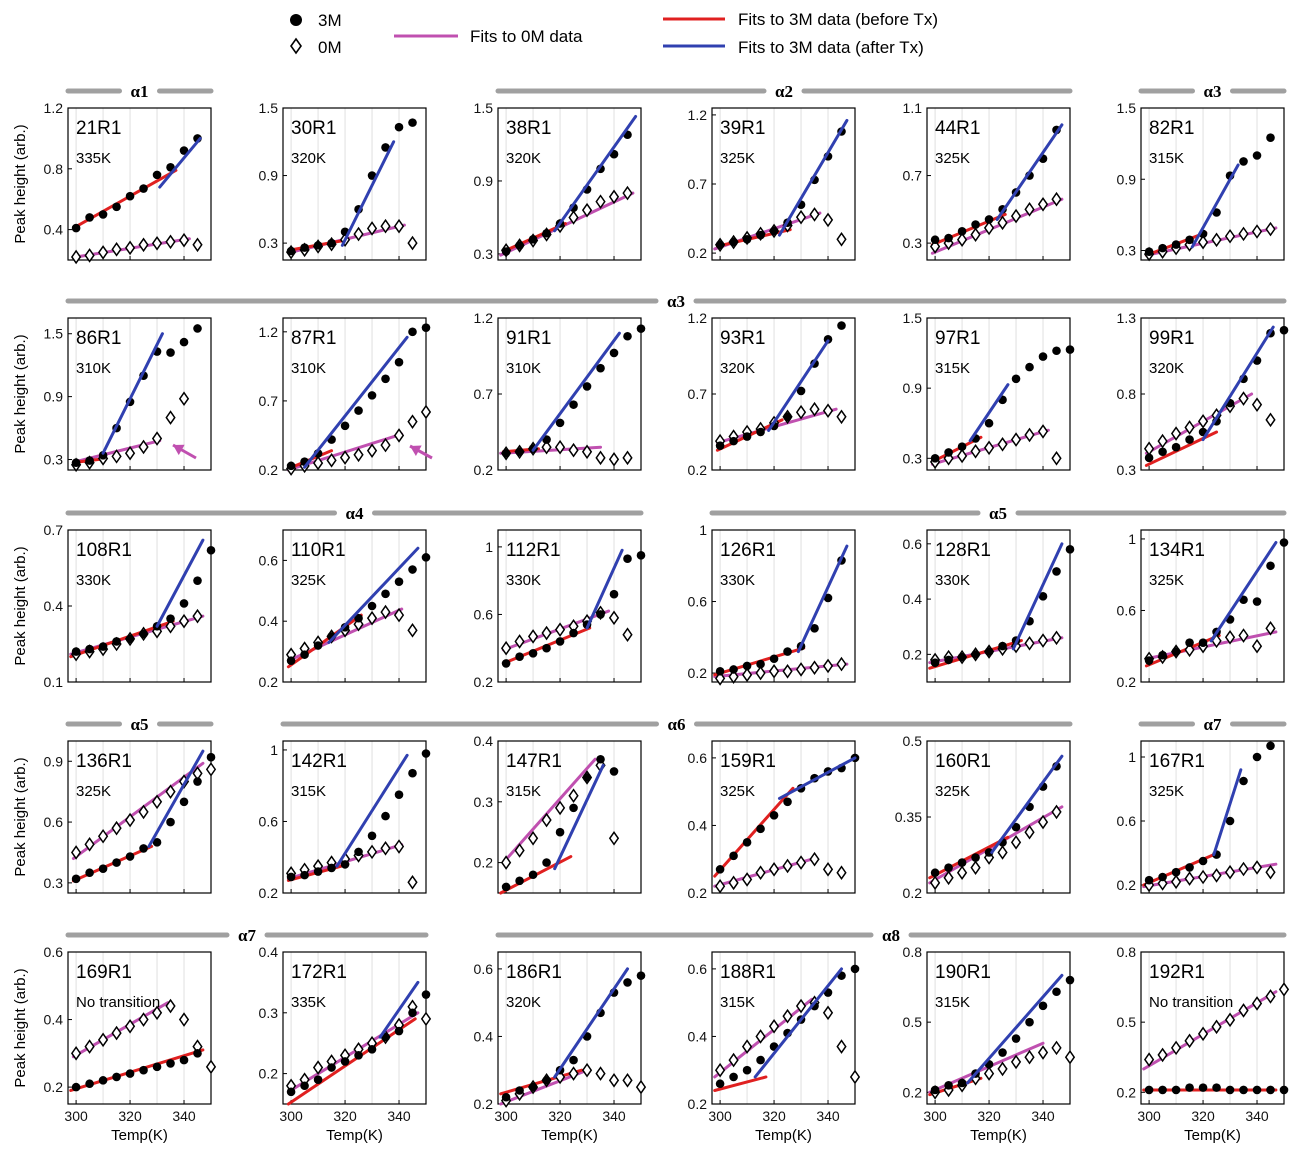 This screenshot has height=1153, width=1290. Describe the element at coordinates (354, 1135) in the screenshot. I see `x-axis-label: Temp(K)` at that location.